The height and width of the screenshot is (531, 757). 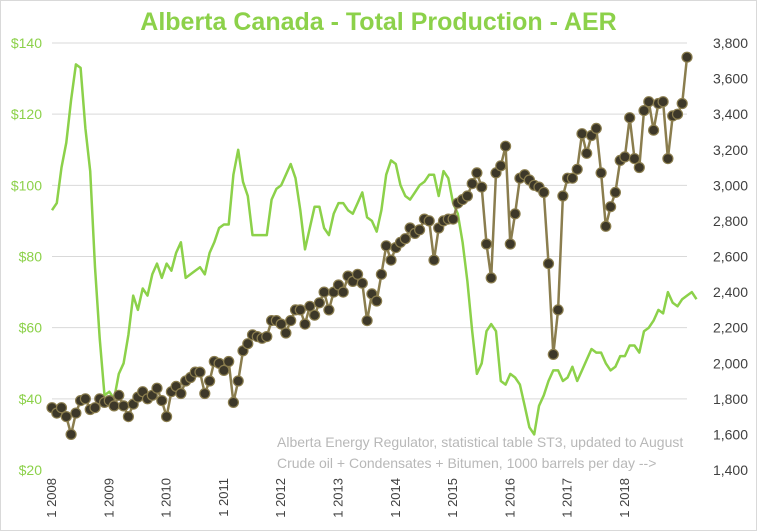 What do you see at coordinates (31, 328) in the screenshot?
I see `y-left-tick-label: $60` at bounding box center [31, 328].